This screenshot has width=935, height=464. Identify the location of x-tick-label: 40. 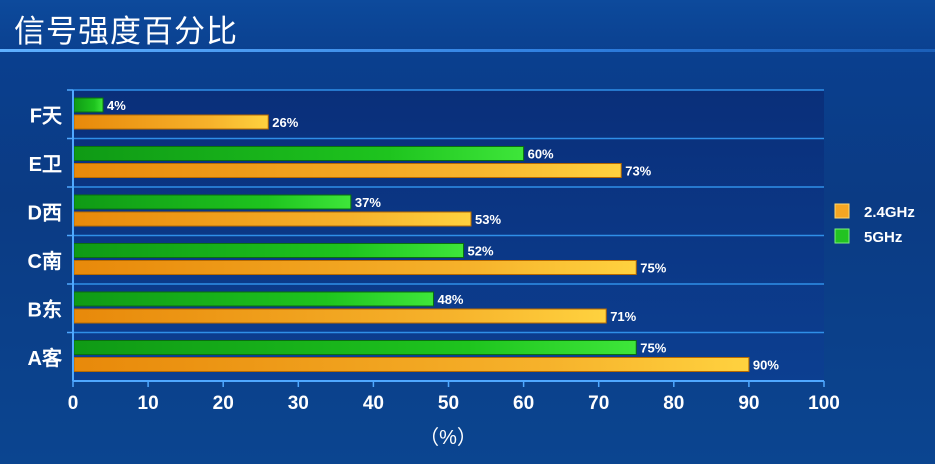
(373, 403).